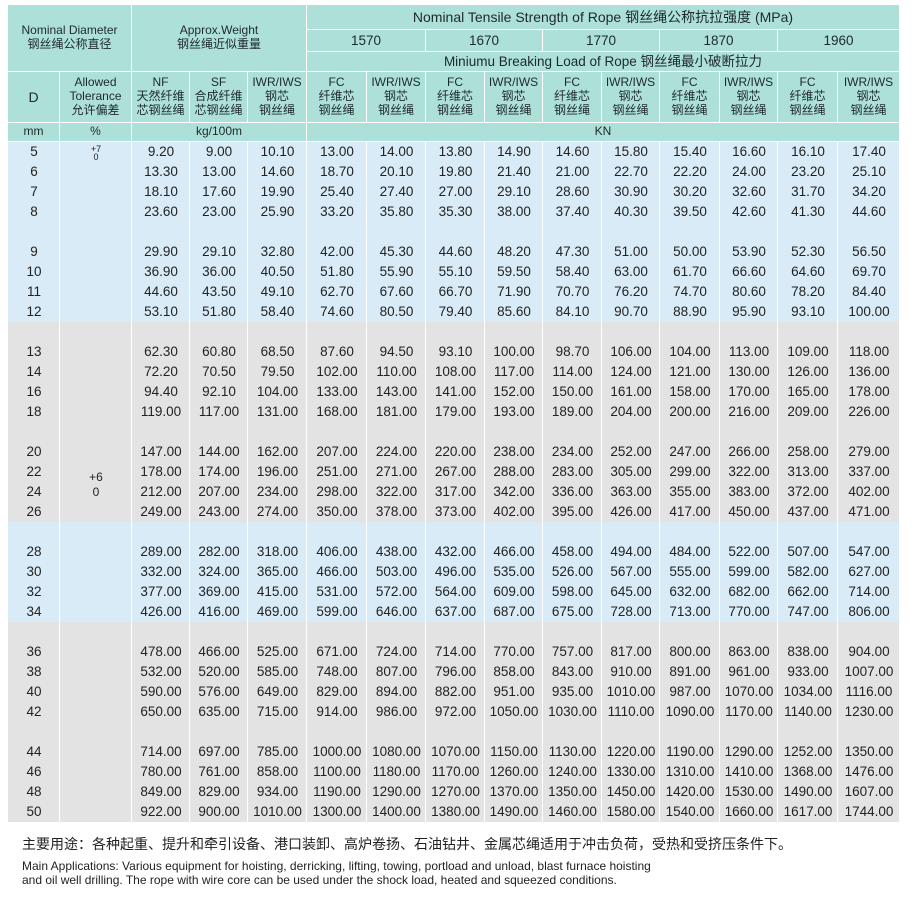 The width and height of the screenshot is (916, 905). What do you see at coordinates (95, 96) in the screenshot?
I see `column-header-line: Tolerance` at bounding box center [95, 96].